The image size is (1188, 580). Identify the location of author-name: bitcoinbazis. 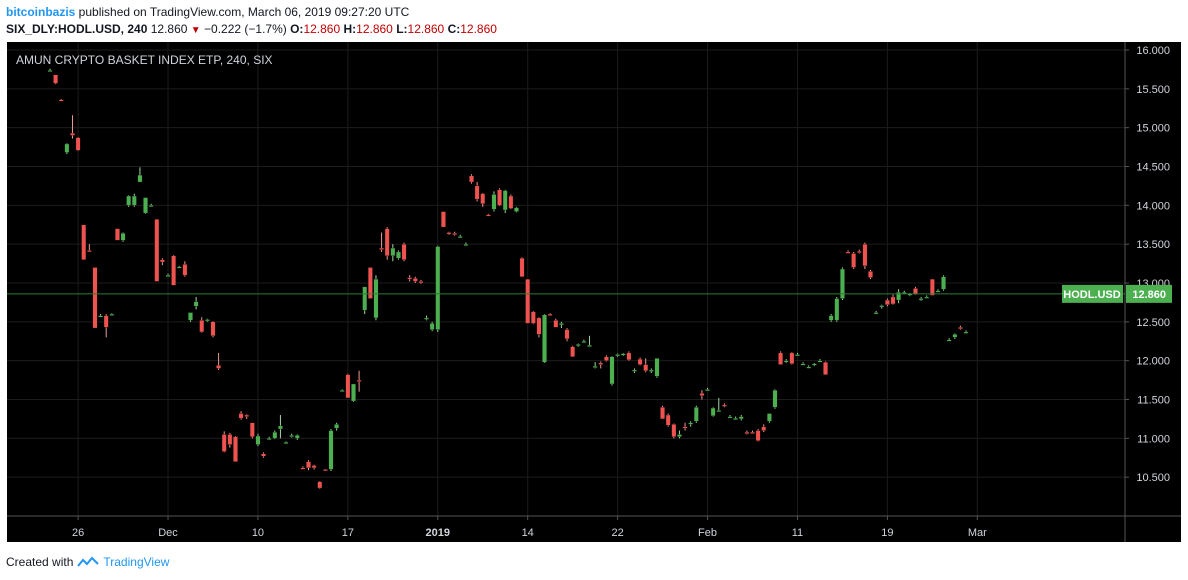
(41, 12).